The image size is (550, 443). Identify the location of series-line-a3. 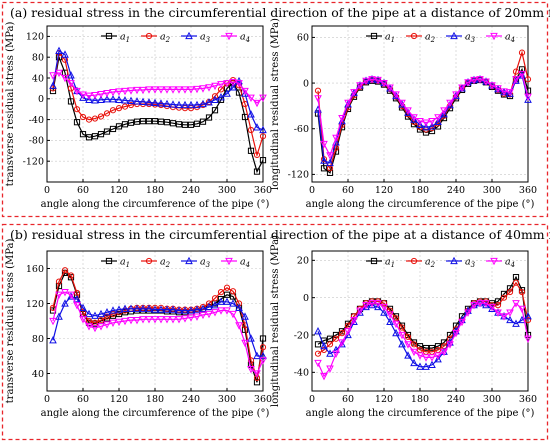
(157, 326).